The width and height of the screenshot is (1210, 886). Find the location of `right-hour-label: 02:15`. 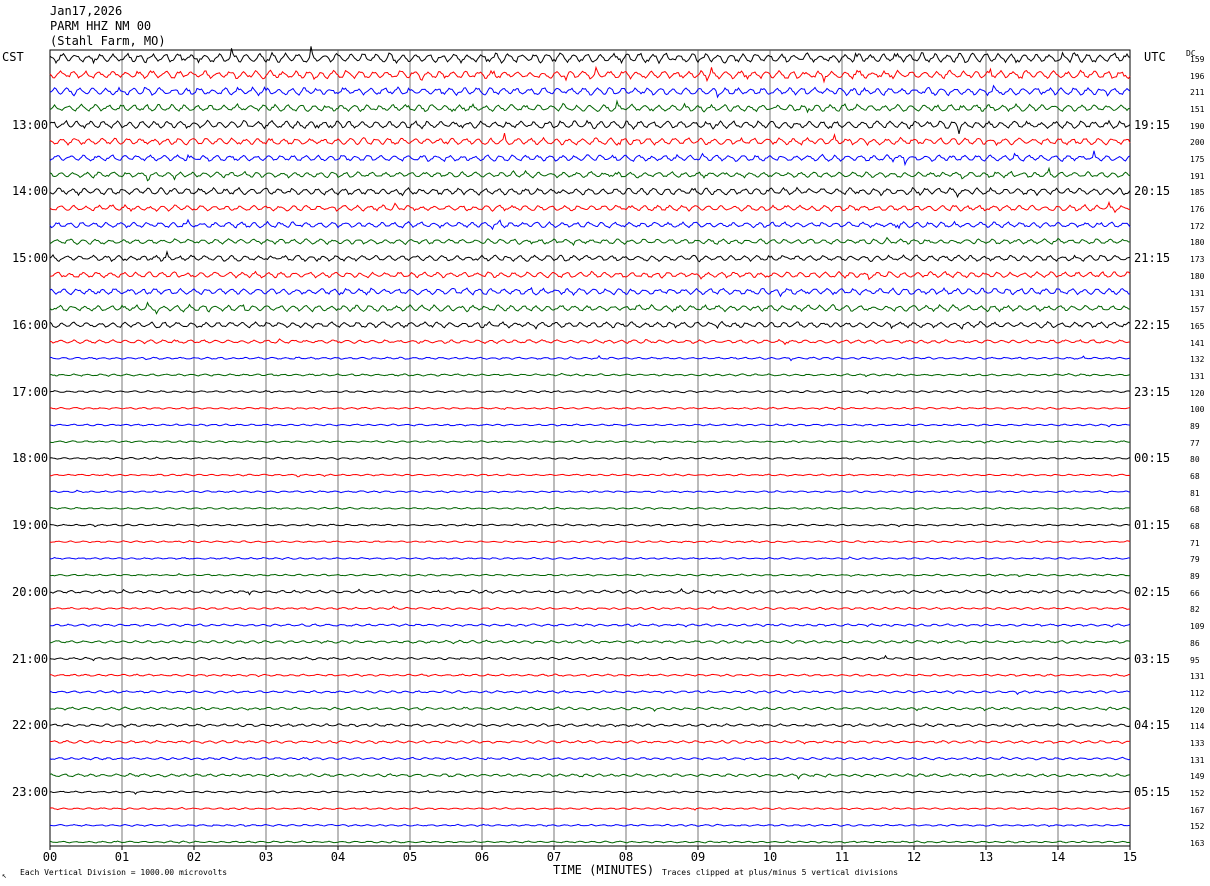

right-hour-label: 02:15 is located at coordinates (1152, 591).